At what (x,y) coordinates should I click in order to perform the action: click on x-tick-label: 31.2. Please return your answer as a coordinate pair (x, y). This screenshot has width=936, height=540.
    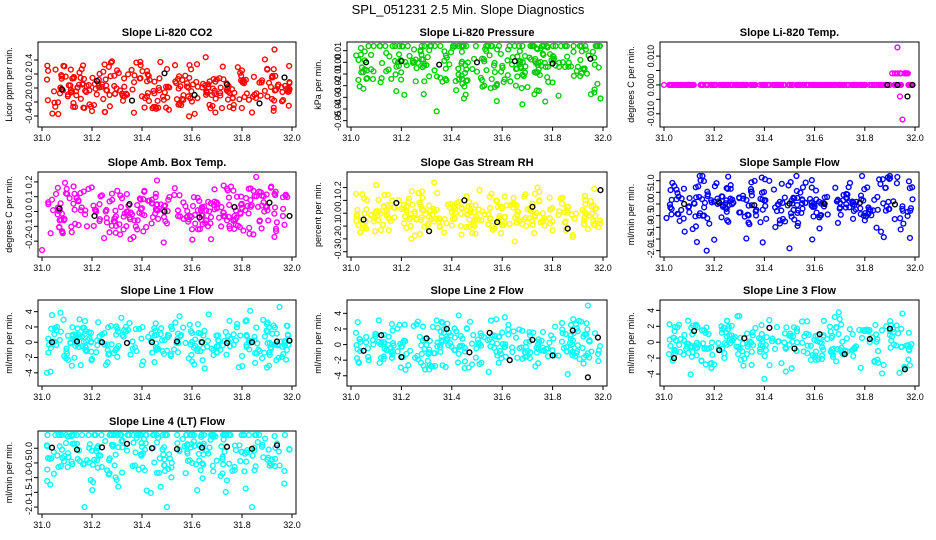
    Looking at the image, I should click on (402, 138).